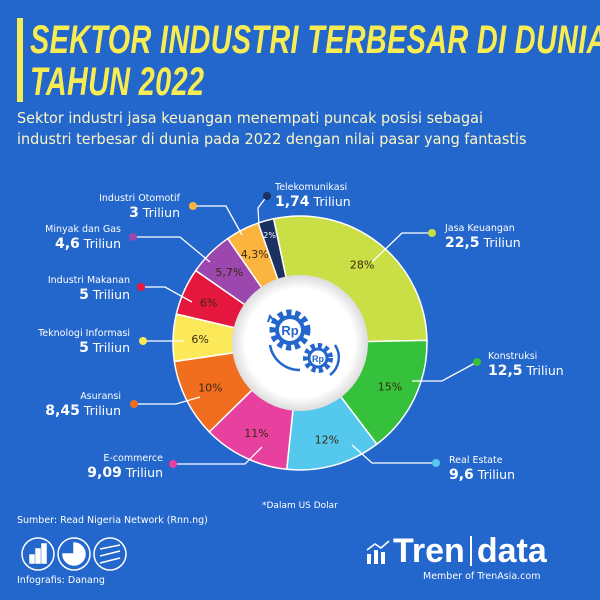 The image size is (600, 600). What do you see at coordinates (483, 243) in the screenshot?
I see `slice-amount: 22,5 Triliun` at bounding box center [483, 243].